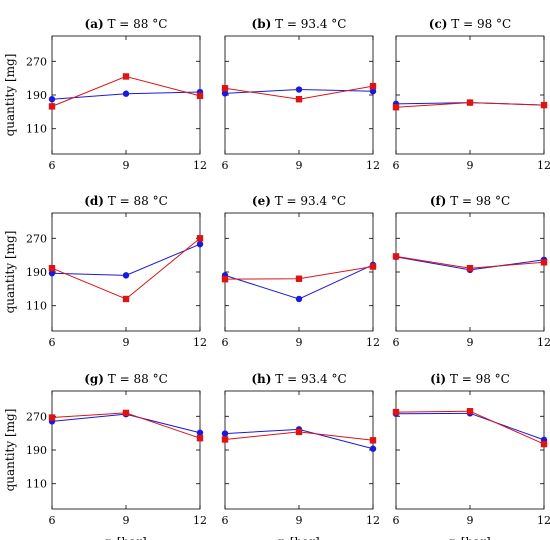  What do you see at coordinates (471, 456) in the screenshot?
I see `panel-i: (i) T = 98 °C 6 9 12 p [bar]` at bounding box center [471, 456].